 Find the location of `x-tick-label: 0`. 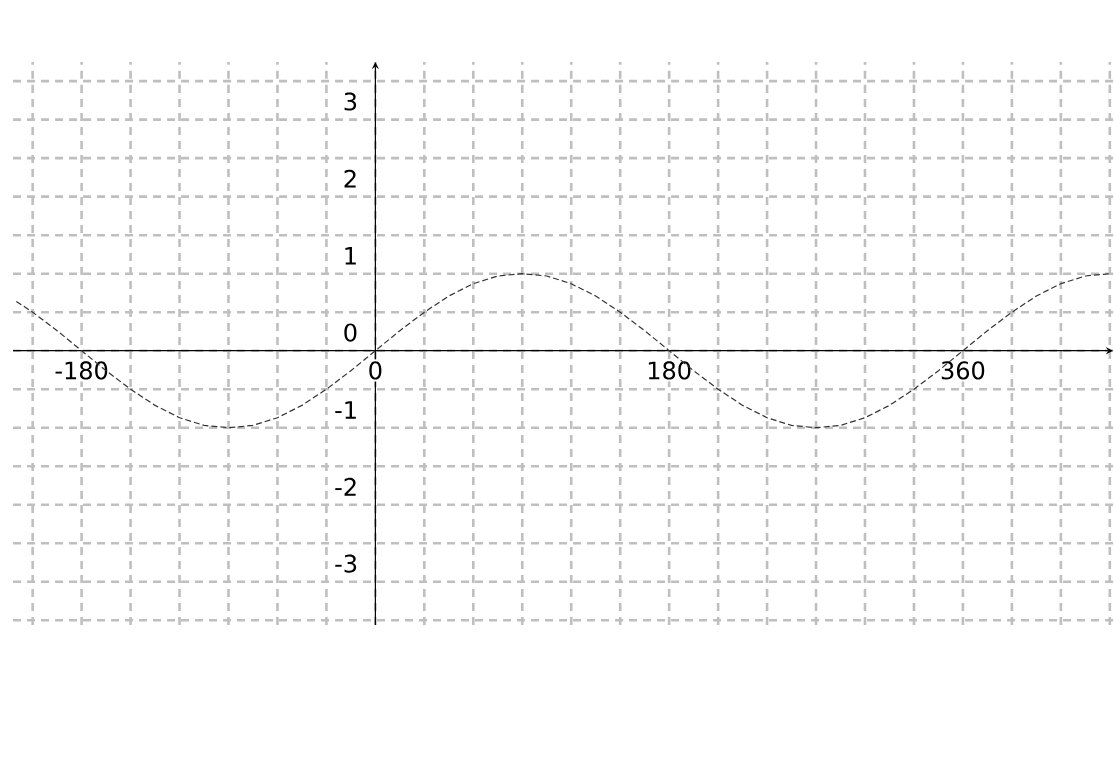

x-tick-label: 0 is located at coordinates (375, 370).